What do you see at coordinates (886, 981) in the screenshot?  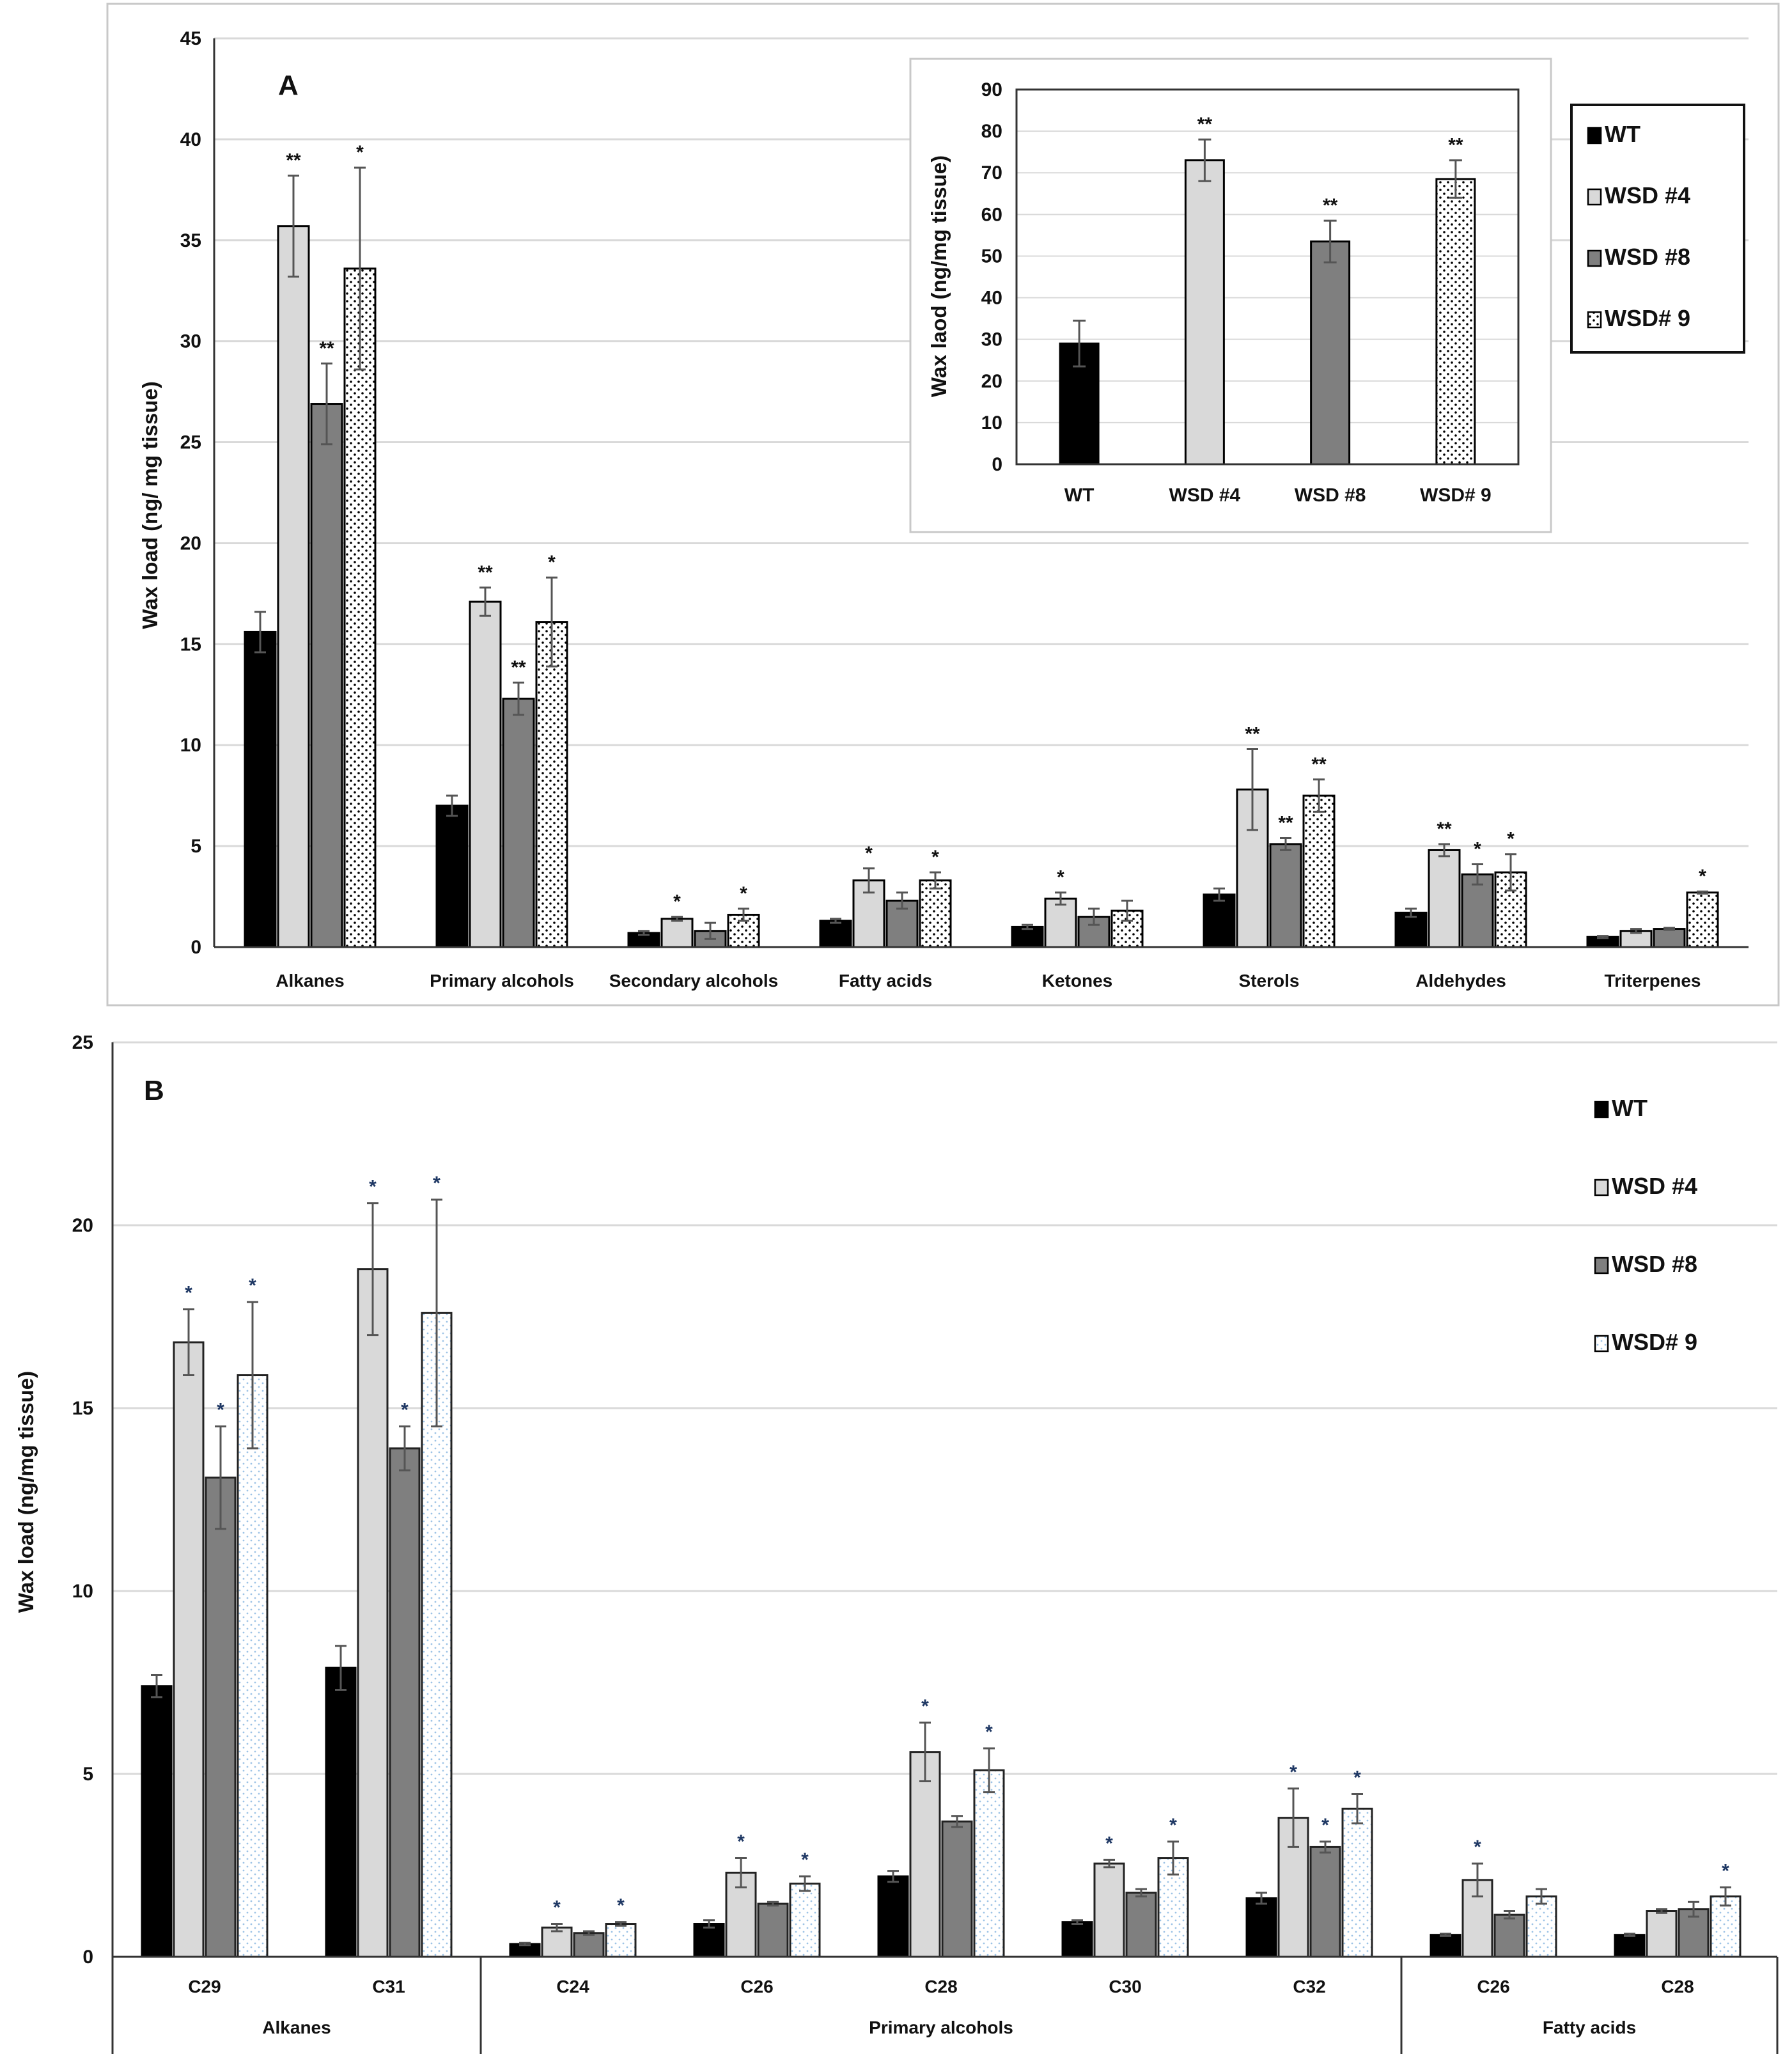 I see `panel-a-x-tick-label: Fatty acids` at bounding box center [886, 981].